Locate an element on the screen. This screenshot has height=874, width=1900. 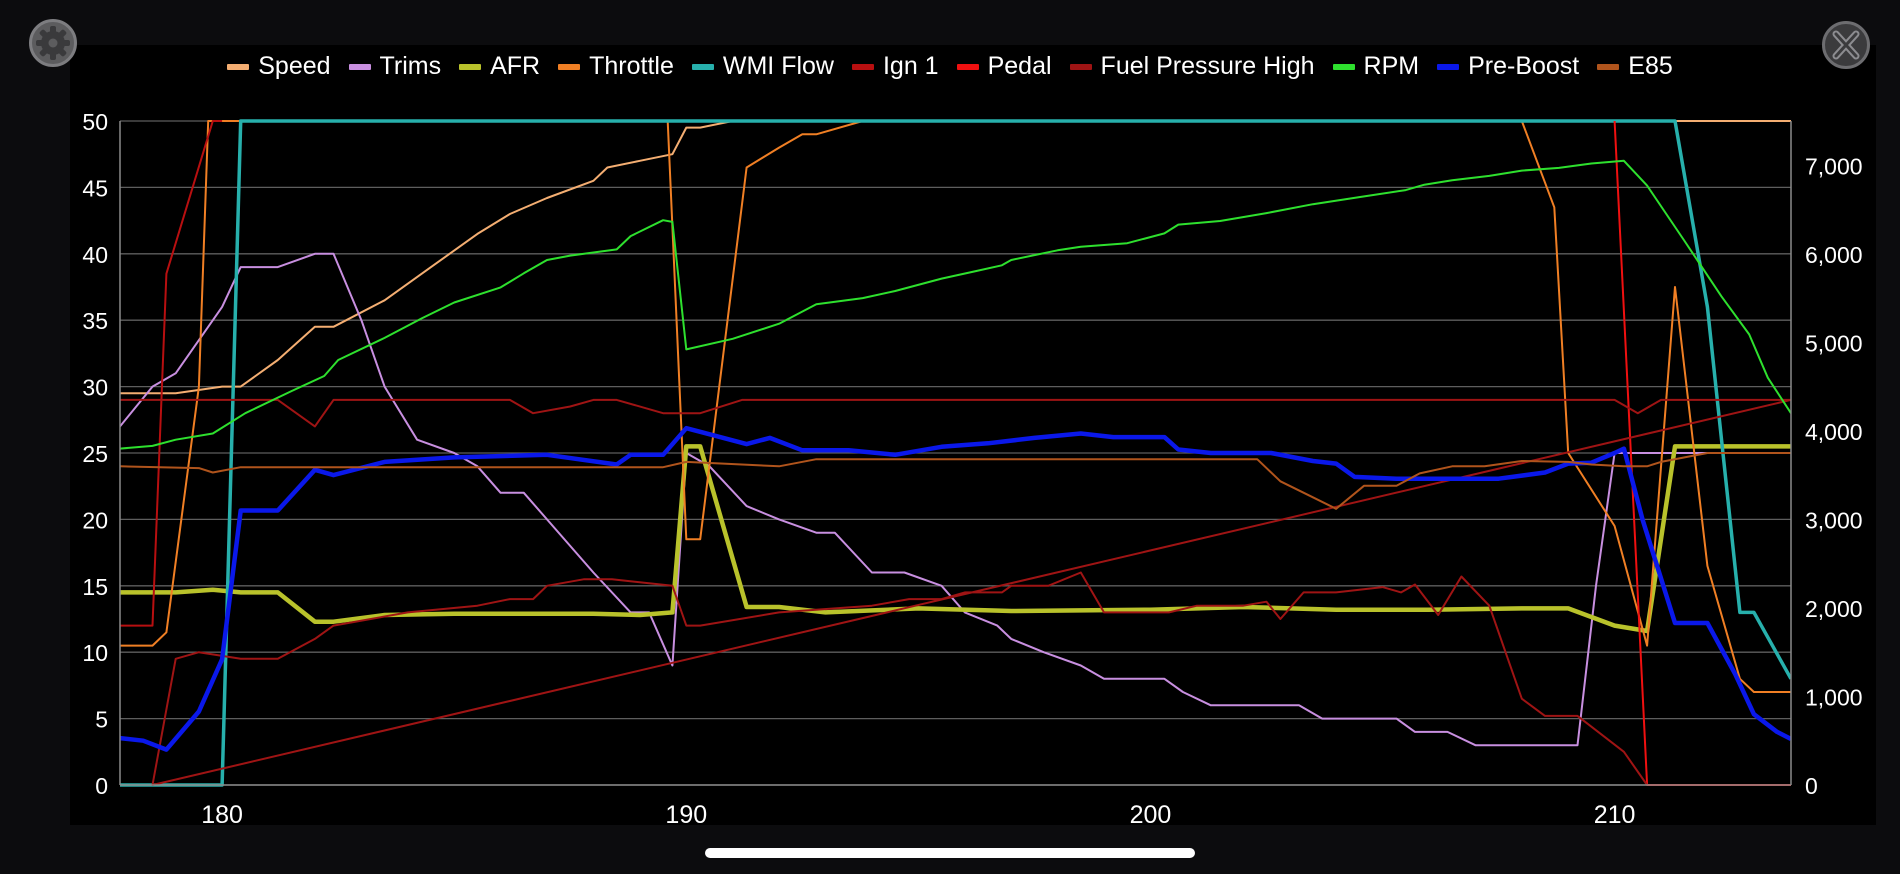
y-left-tick-label: 10 is located at coordinates (95, 653).